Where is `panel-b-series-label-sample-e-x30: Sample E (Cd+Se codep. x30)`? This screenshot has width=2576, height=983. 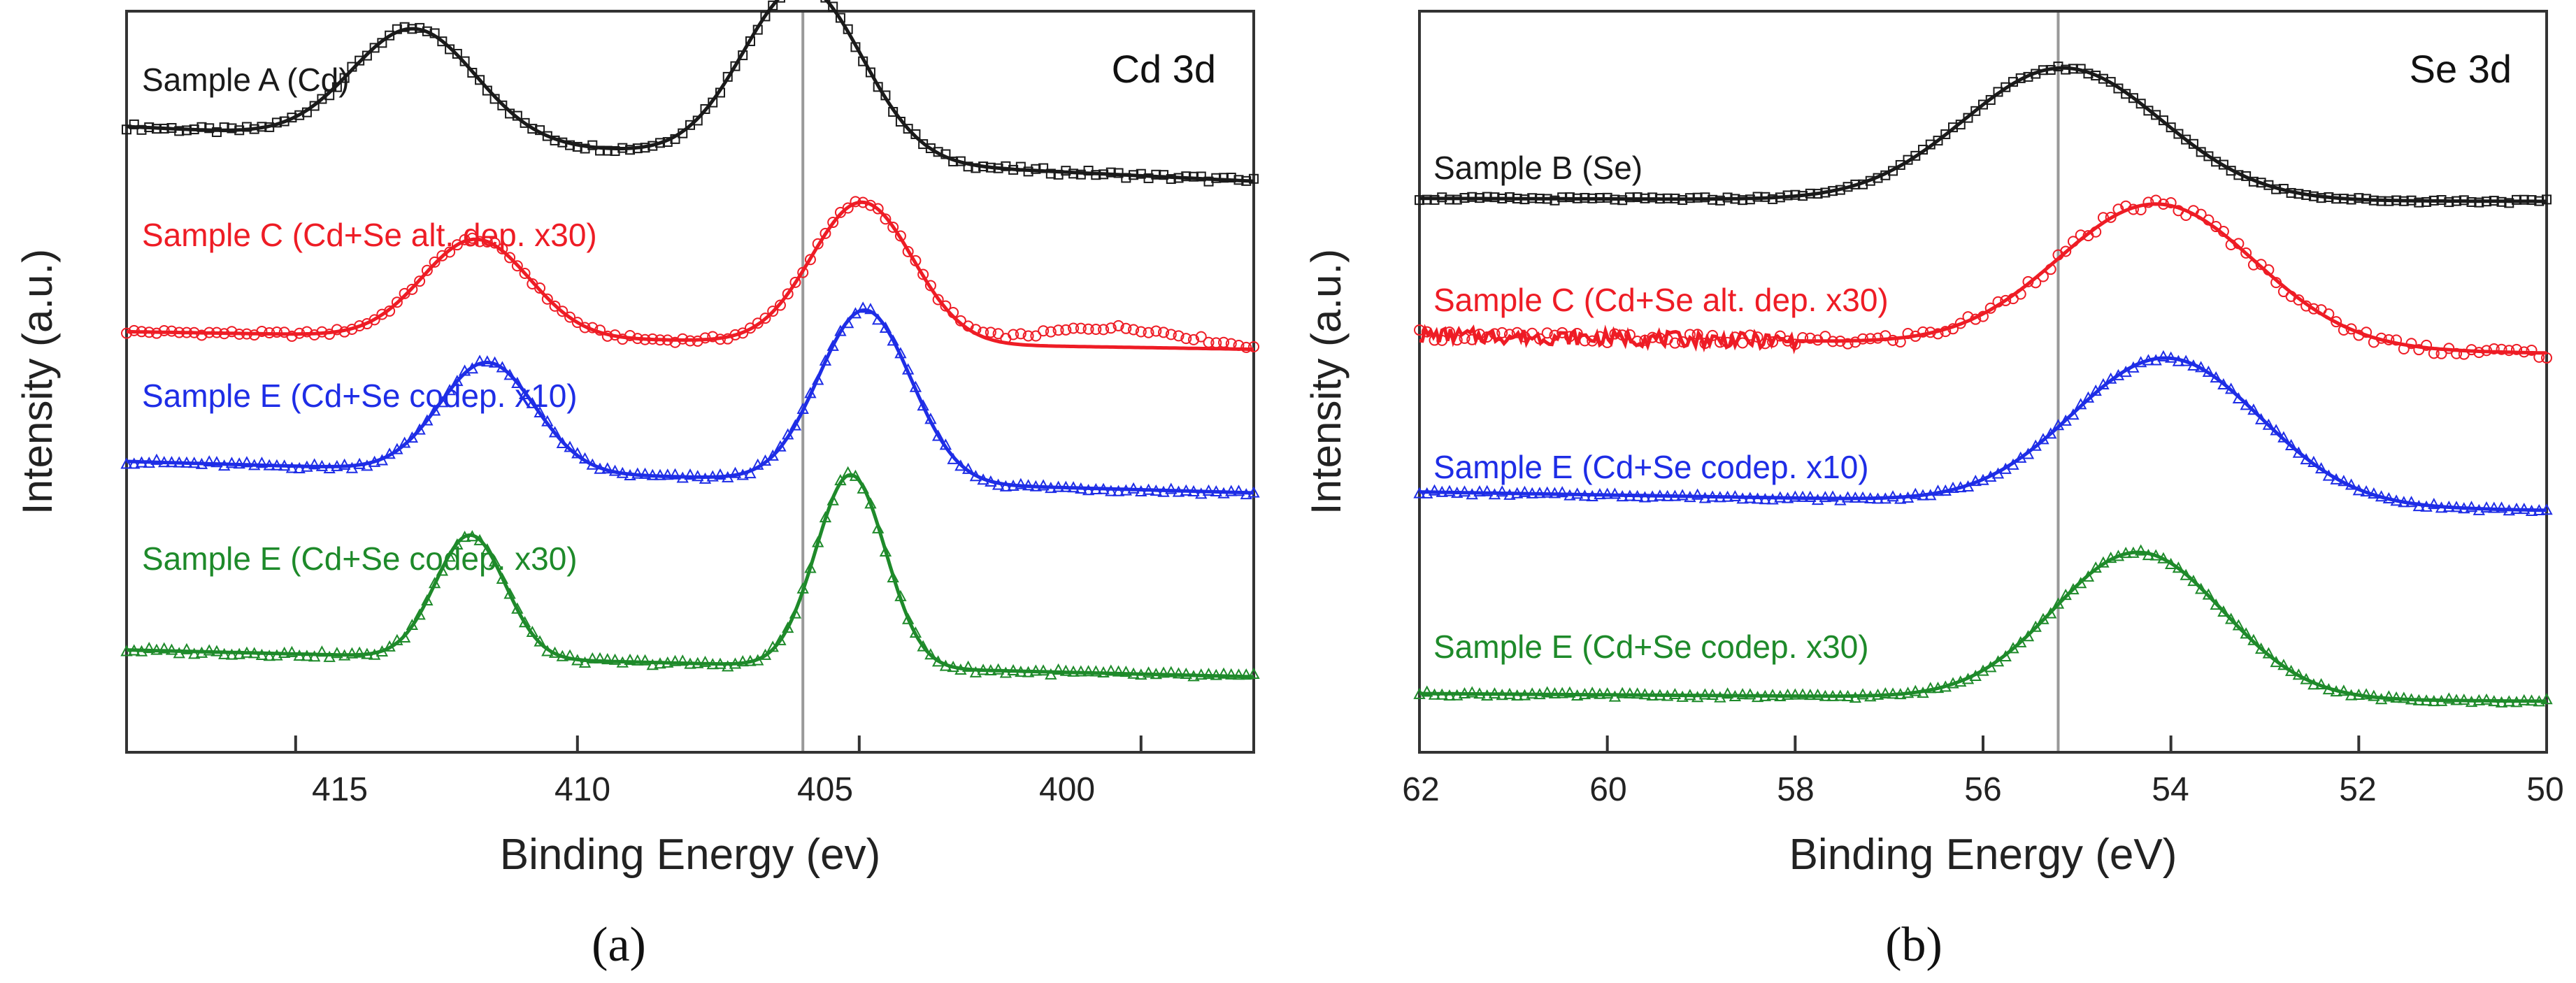 panel-b-series-label-sample-e-x30: Sample E (Cd+Se codep. x30) is located at coordinates (1651, 647).